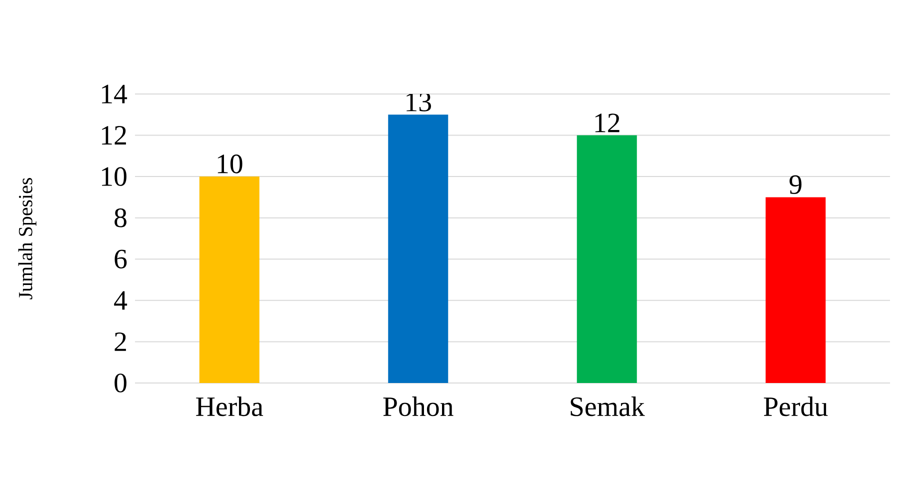 This screenshot has width=906, height=486. I want to click on x-tick-label: Herba, so click(230, 406).